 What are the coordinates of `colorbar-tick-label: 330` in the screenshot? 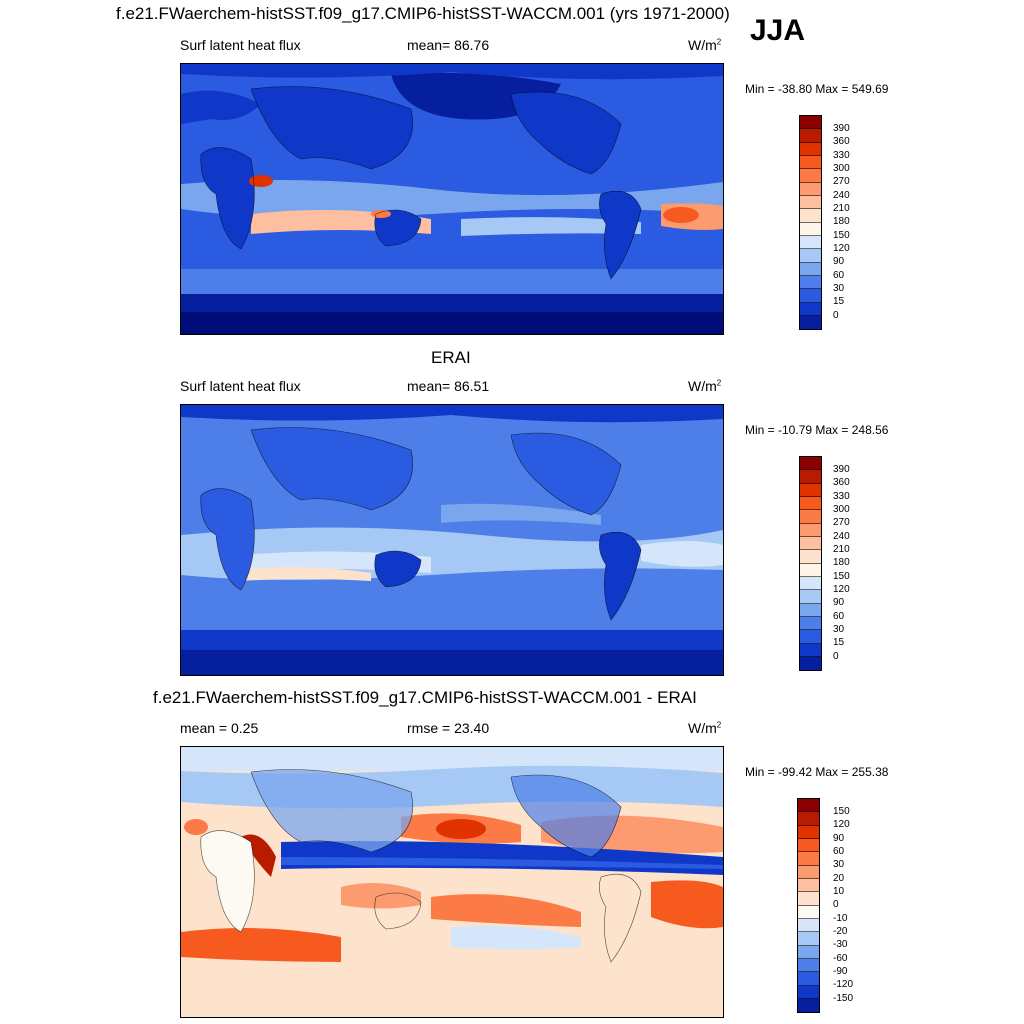 It's located at (841, 496).